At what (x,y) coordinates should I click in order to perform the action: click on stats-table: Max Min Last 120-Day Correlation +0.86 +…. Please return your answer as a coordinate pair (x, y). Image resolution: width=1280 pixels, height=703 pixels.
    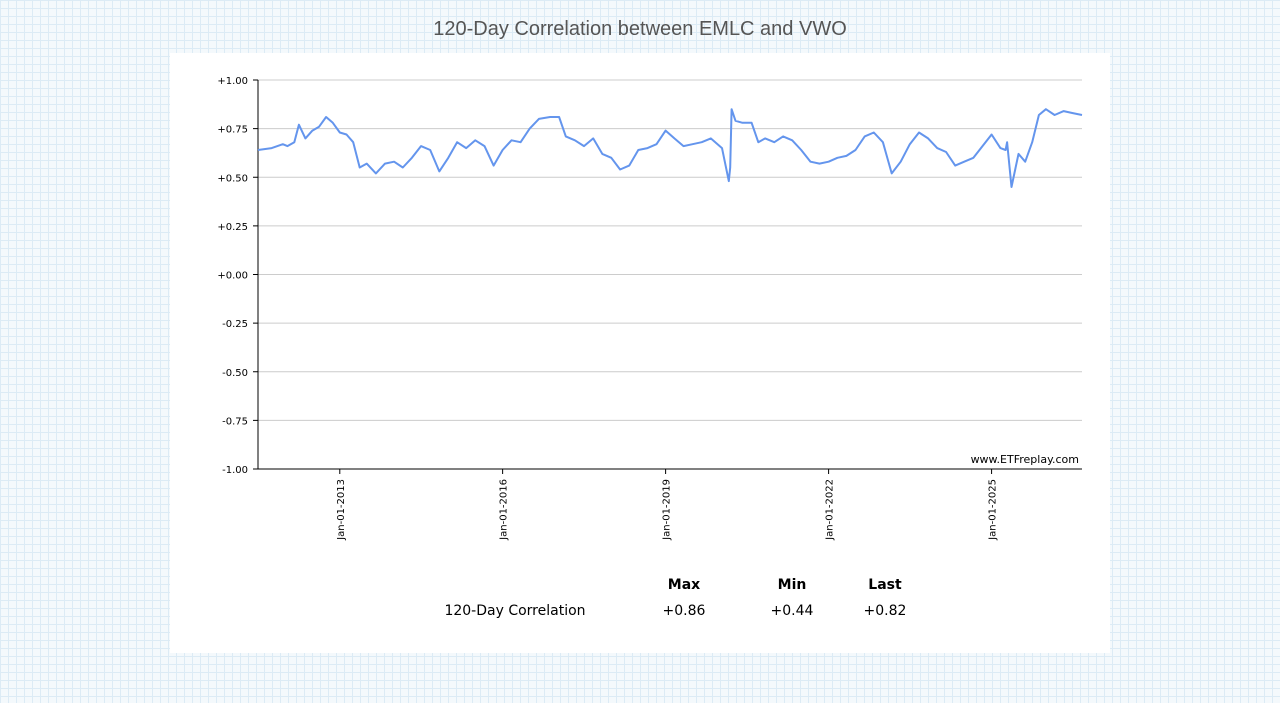
    Looking at the image, I should click on (662, 599).